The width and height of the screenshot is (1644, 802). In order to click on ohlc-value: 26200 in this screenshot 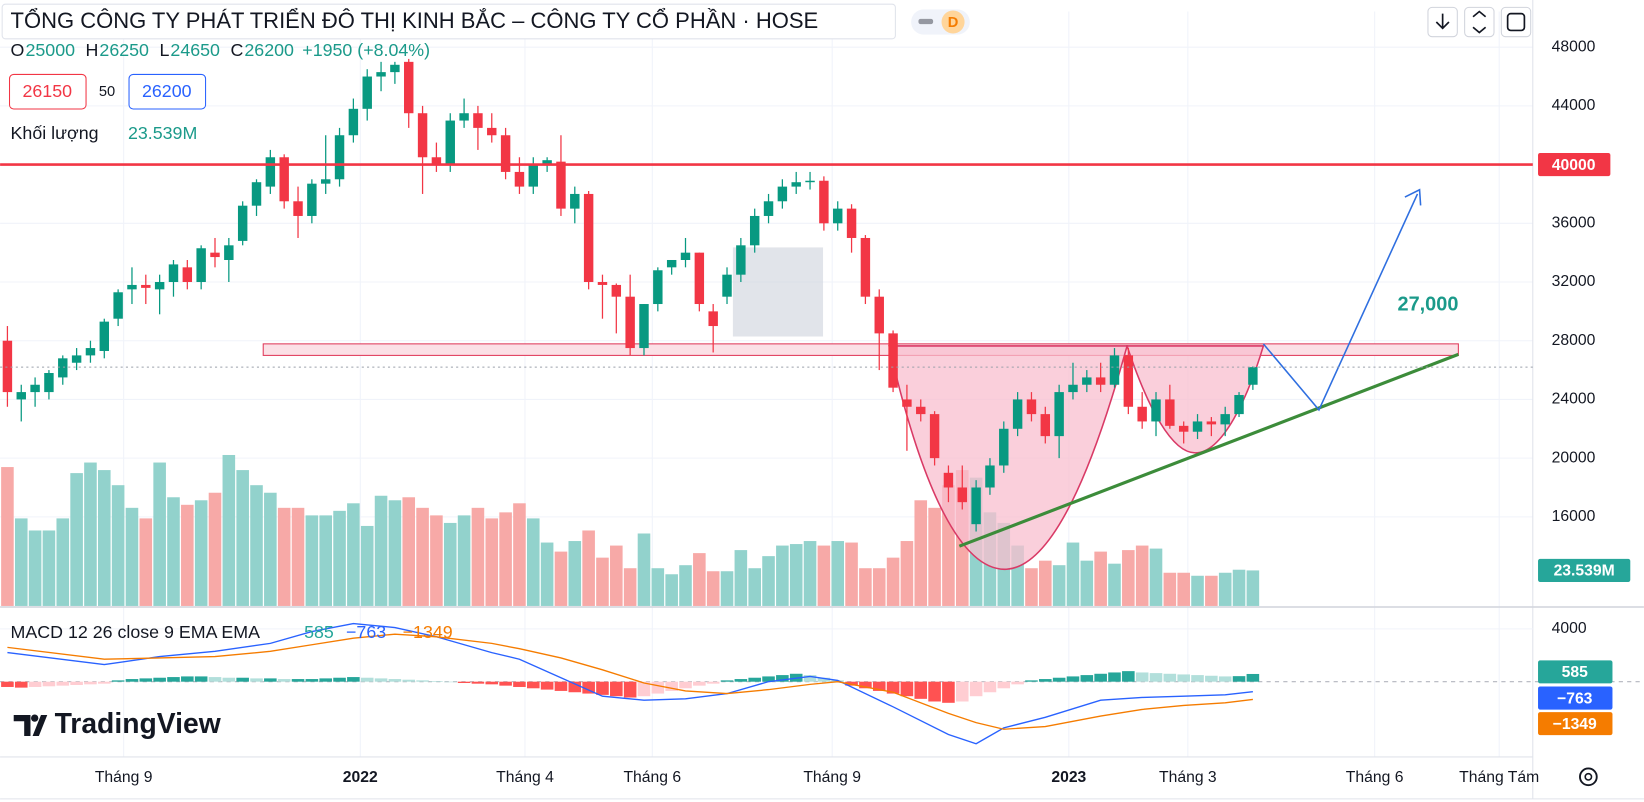, I will do `click(269, 50)`.